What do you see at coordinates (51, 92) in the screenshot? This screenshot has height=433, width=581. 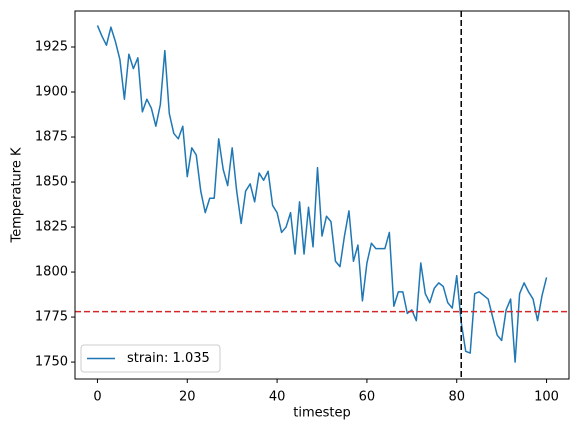 I see `y-tick-label: 1900` at bounding box center [51, 92].